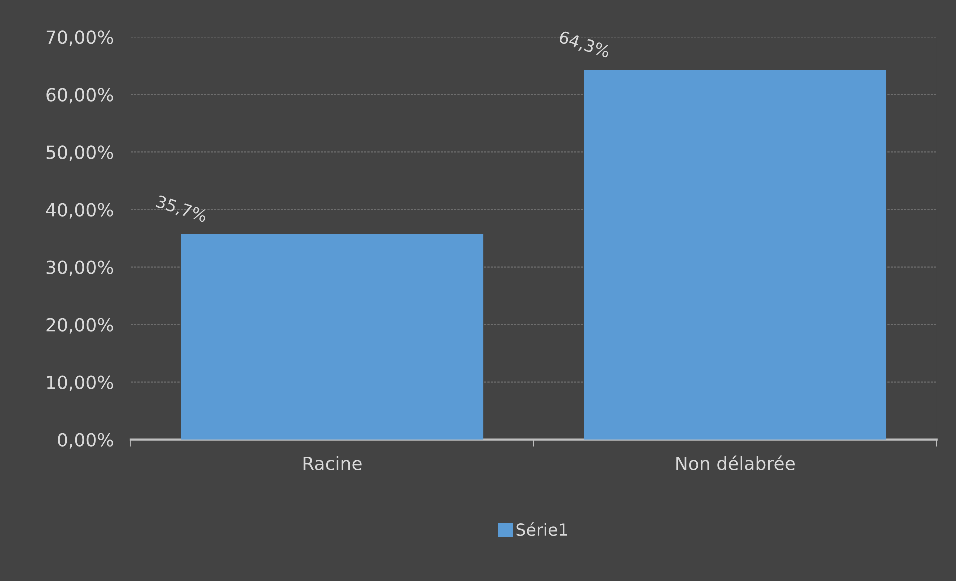  What do you see at coordinates (735, 463) in the screenshot?
I see `x-tick-label: Non délabrée` at bounding box center [735, 463].